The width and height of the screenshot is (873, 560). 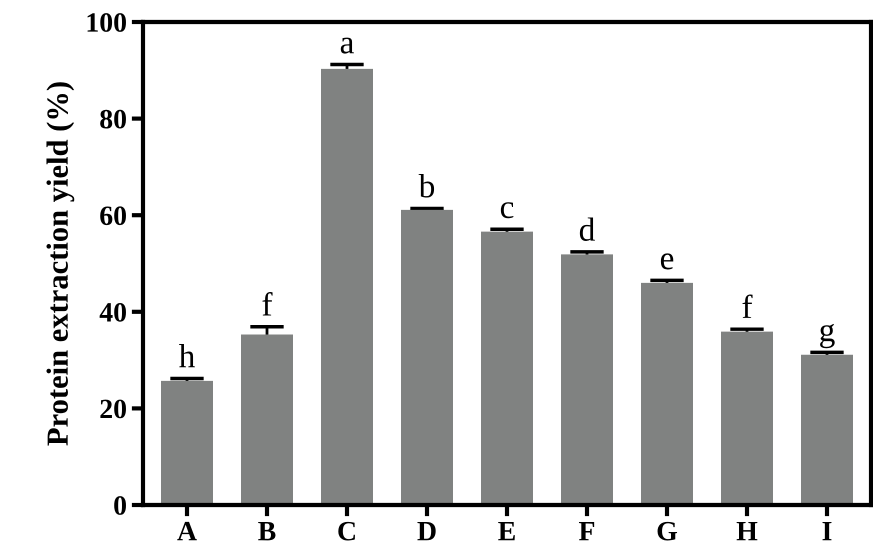 I want to click on x-tick-label: B, so click(x=267, y=531).